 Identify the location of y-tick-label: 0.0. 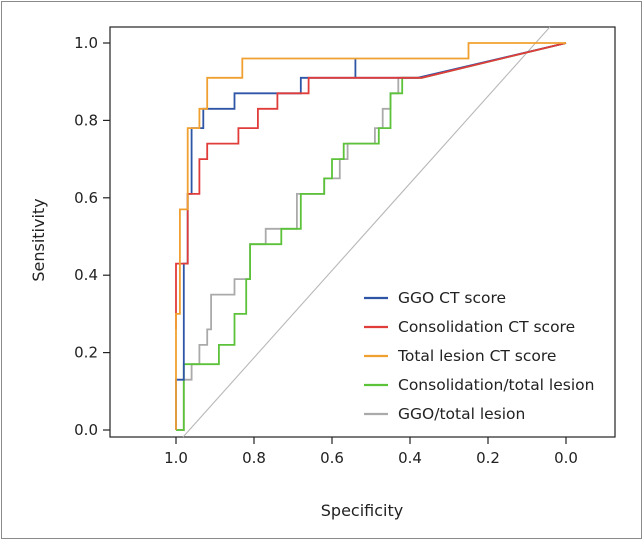
(86, 430).